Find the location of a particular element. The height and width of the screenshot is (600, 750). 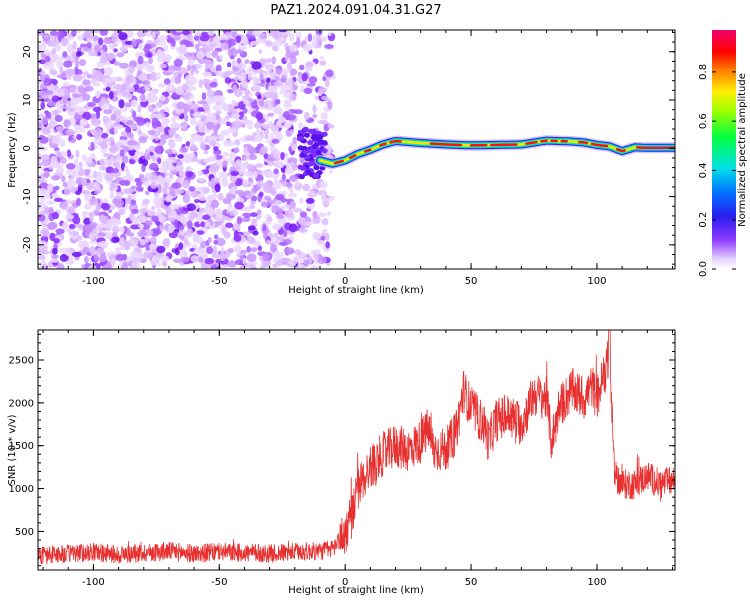

spectrogram-ridge is located at coordinates (494, 152).